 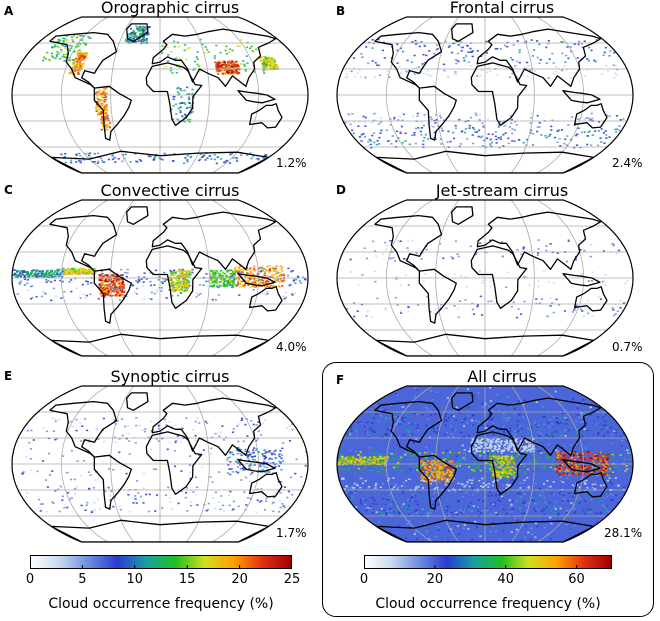 I want to click on map-synoptic, so click(x=160, y=464).